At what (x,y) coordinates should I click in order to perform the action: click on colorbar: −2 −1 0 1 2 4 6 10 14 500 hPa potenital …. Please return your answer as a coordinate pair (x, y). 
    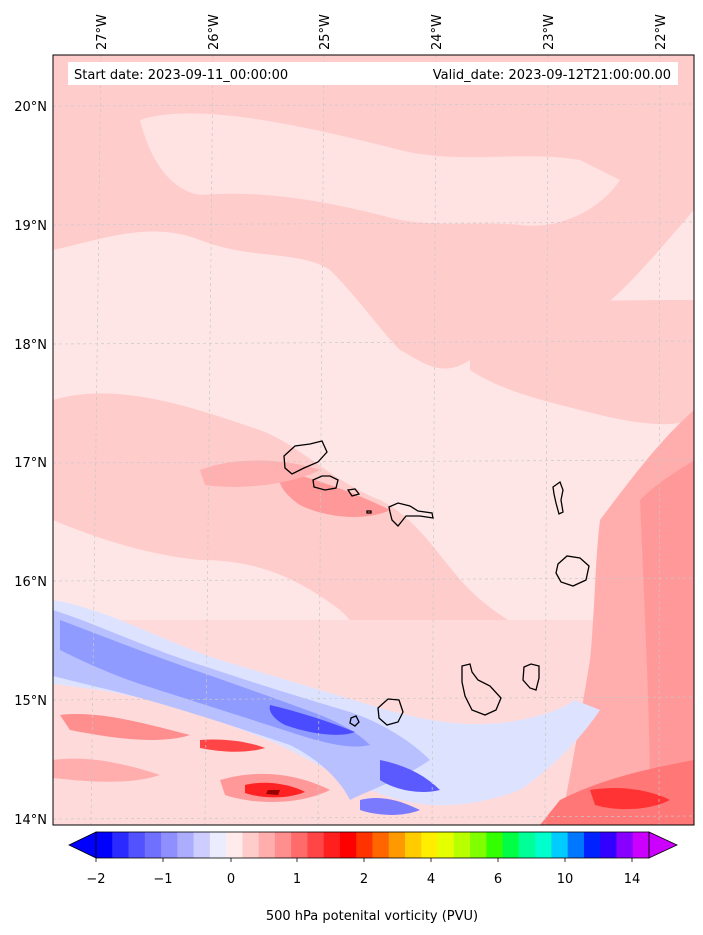
    Looking at the image, I should click on (373, 877).